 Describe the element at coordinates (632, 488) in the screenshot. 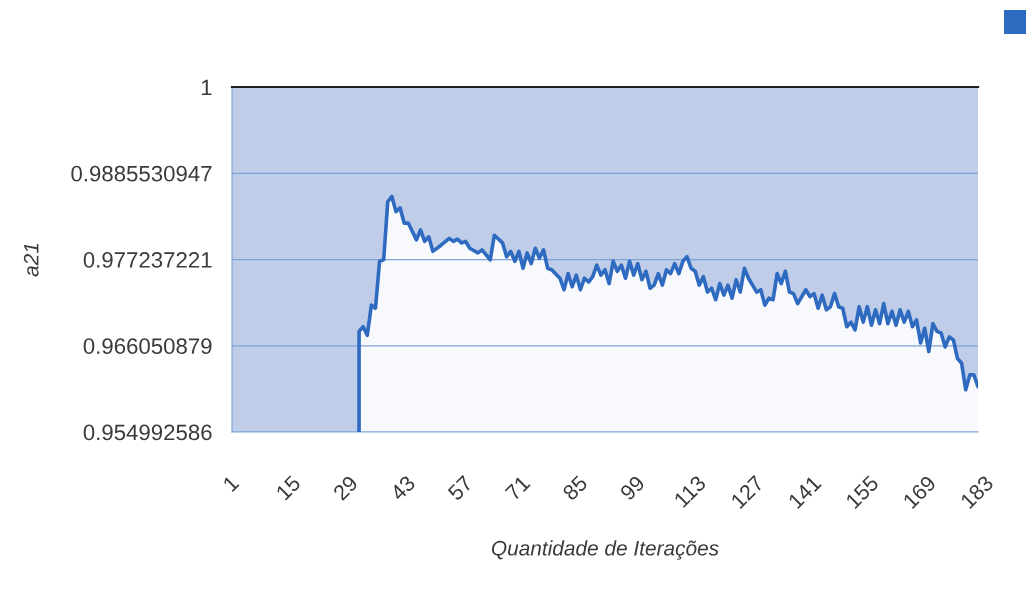

I see `x-tick-label: 99` at that location.